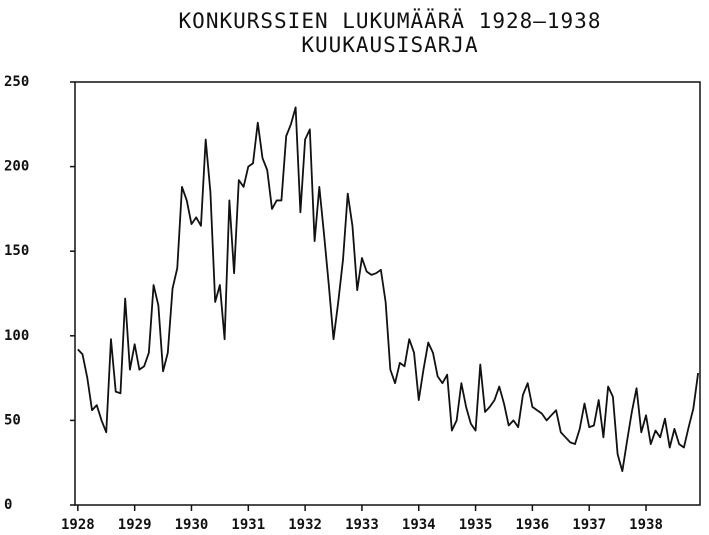  Describe the element at coordinates (305, 525) in the screenshot. I see `x-tick-label: 1932` at that location.